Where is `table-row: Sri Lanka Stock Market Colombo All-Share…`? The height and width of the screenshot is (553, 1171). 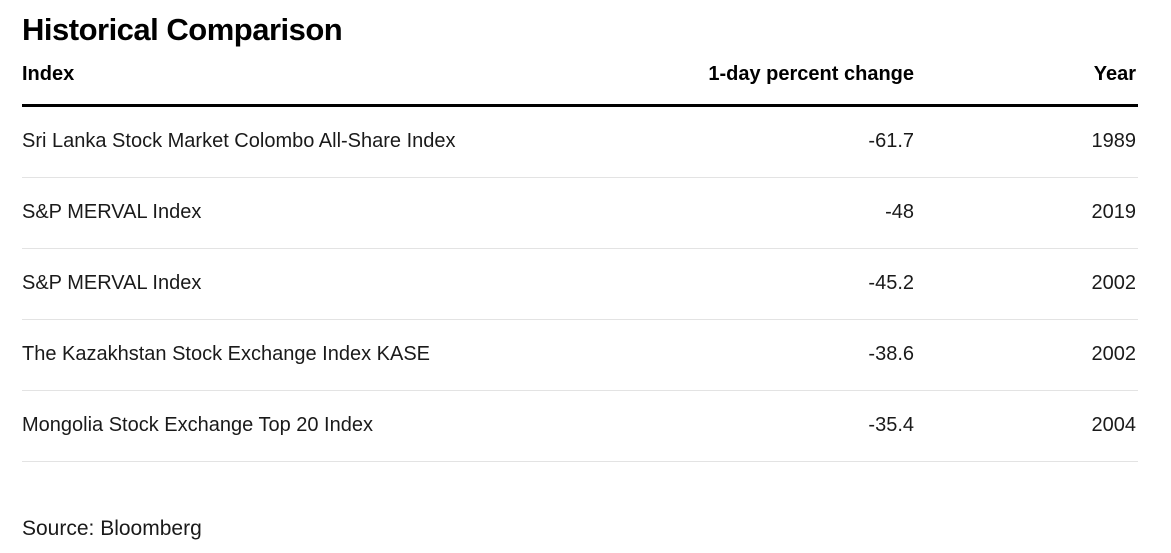
table-row: Sri Lanka Stock Market Colombo All-Share… is located at coordinates (580, 141).